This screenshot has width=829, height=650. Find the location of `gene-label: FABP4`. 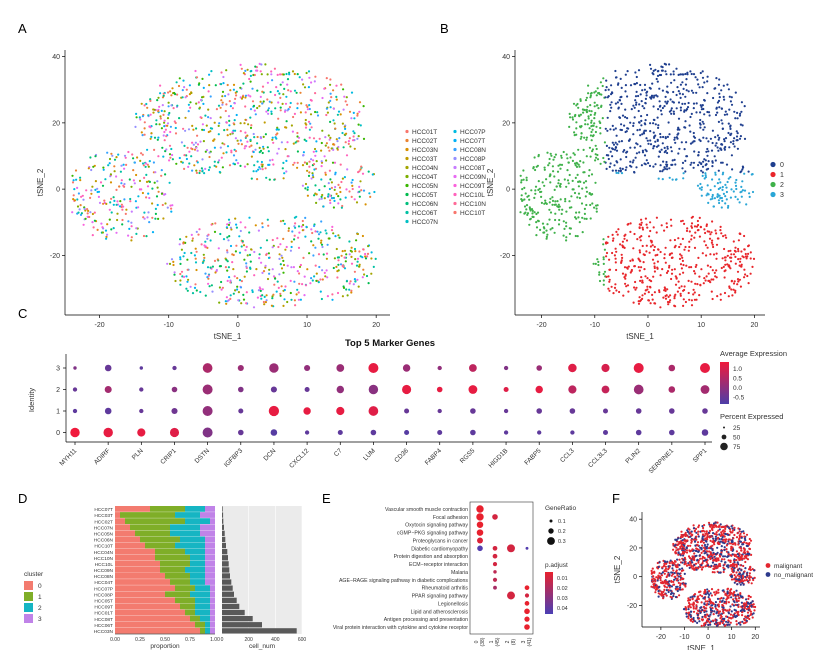

gene-label: FABP4 is located at coordinates (434, 457).